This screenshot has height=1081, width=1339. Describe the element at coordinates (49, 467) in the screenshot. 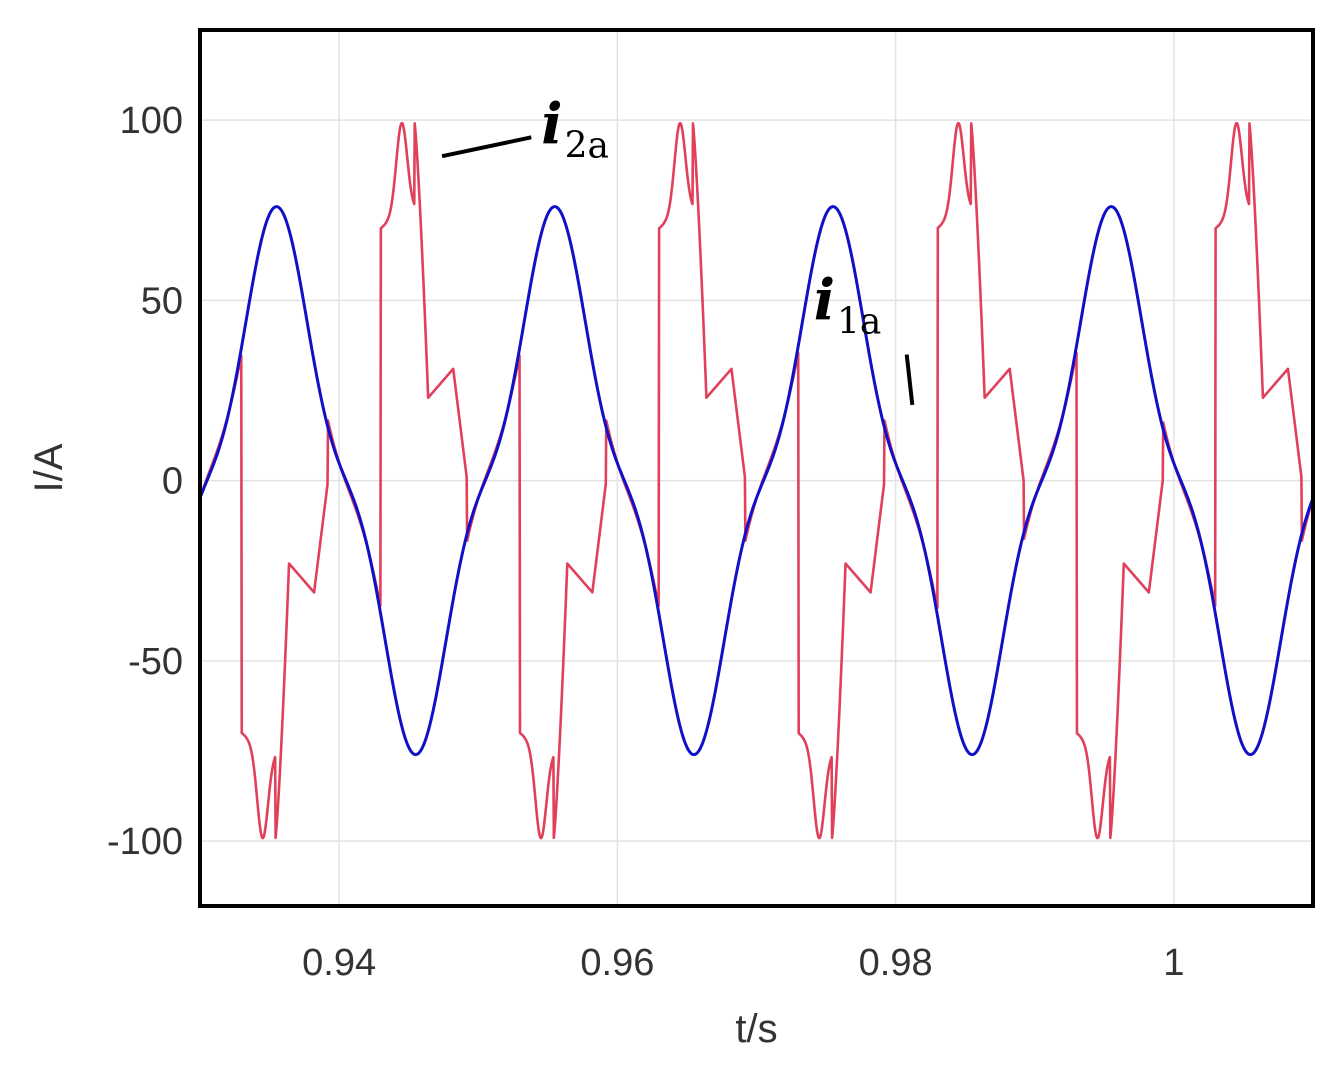

I see `y-axis-title: I/A` at that location.